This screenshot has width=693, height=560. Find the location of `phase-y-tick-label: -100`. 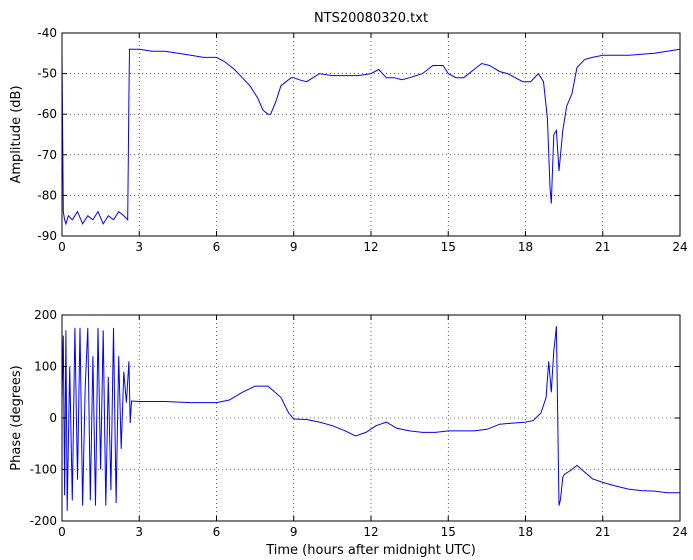

phase-y-tick-label: -100 is located at coordinates (43, 470).